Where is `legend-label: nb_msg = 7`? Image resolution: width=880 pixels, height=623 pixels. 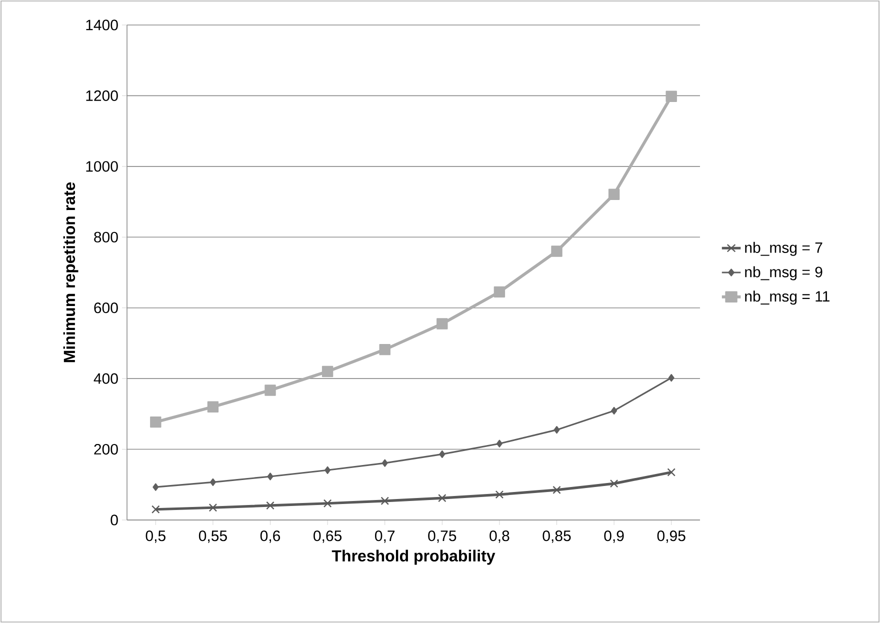 legend-label: nb_msg = 7 is located at coordinates (783, 249).